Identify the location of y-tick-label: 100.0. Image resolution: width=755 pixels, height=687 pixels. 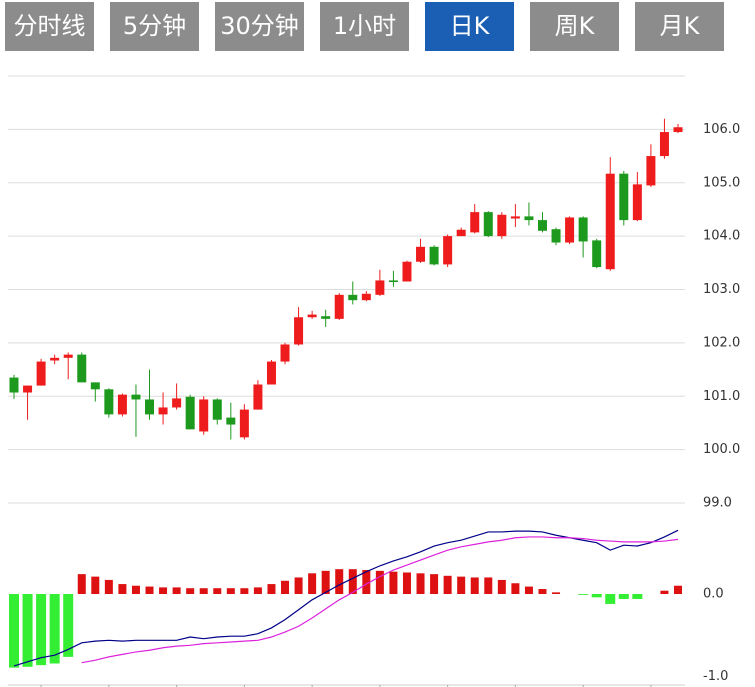
(721, 449).